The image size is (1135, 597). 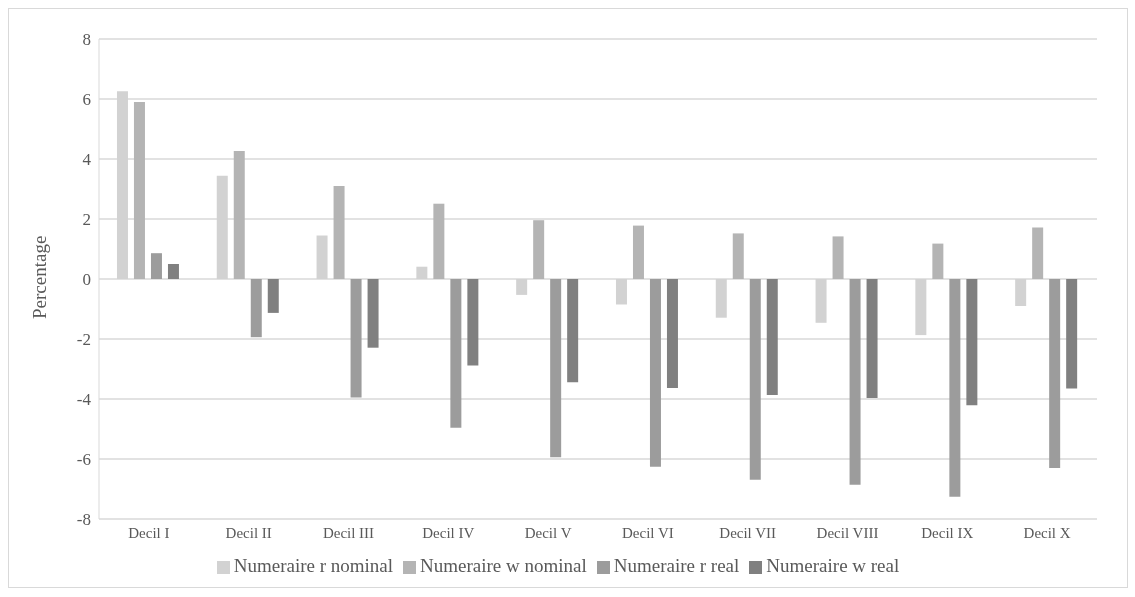 I want to click on y-tick-label: 6, so click(x=86, y=100).